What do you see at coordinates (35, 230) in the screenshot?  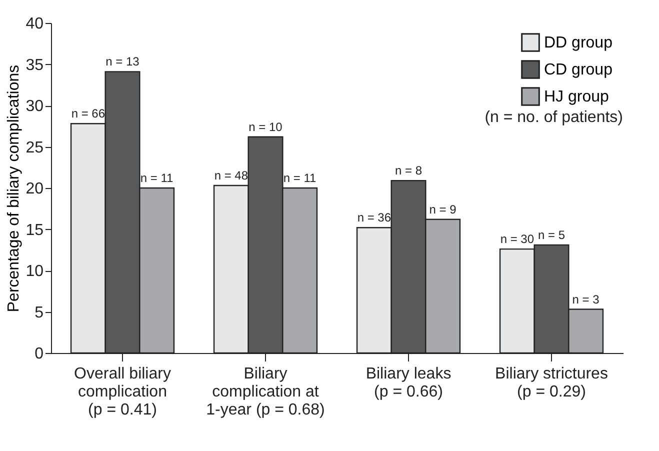 I see `y-tick-label: 15` at bounding box center [35, 230].